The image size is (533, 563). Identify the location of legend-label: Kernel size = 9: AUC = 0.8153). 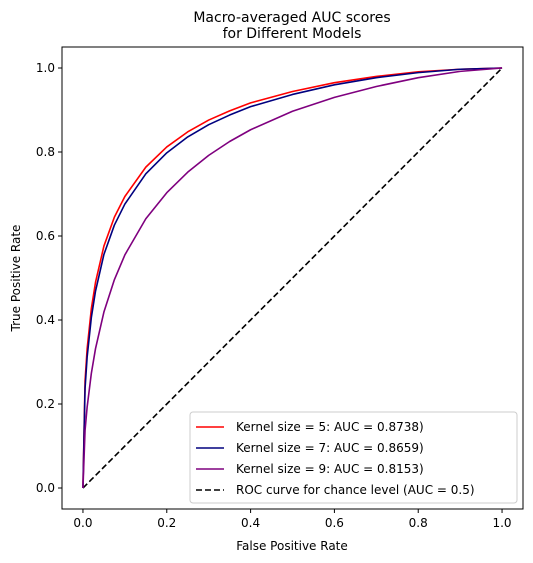
(330, 469).